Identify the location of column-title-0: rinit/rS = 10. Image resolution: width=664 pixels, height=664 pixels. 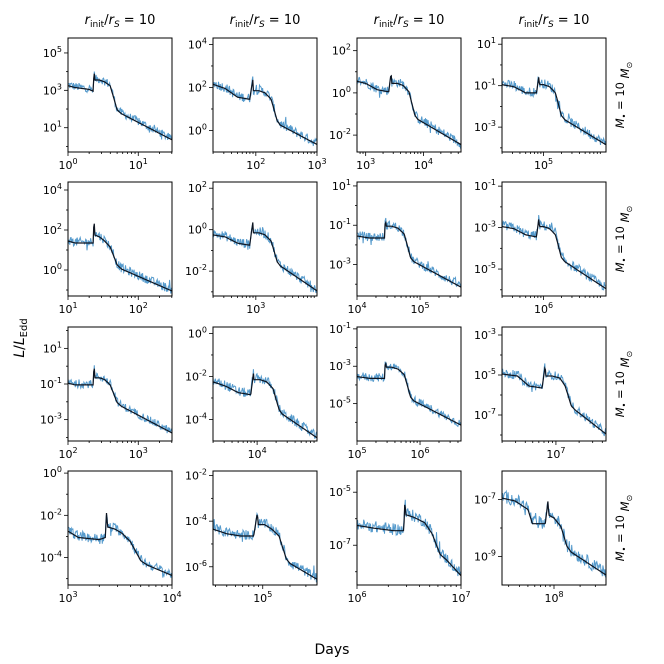
(120, 21).